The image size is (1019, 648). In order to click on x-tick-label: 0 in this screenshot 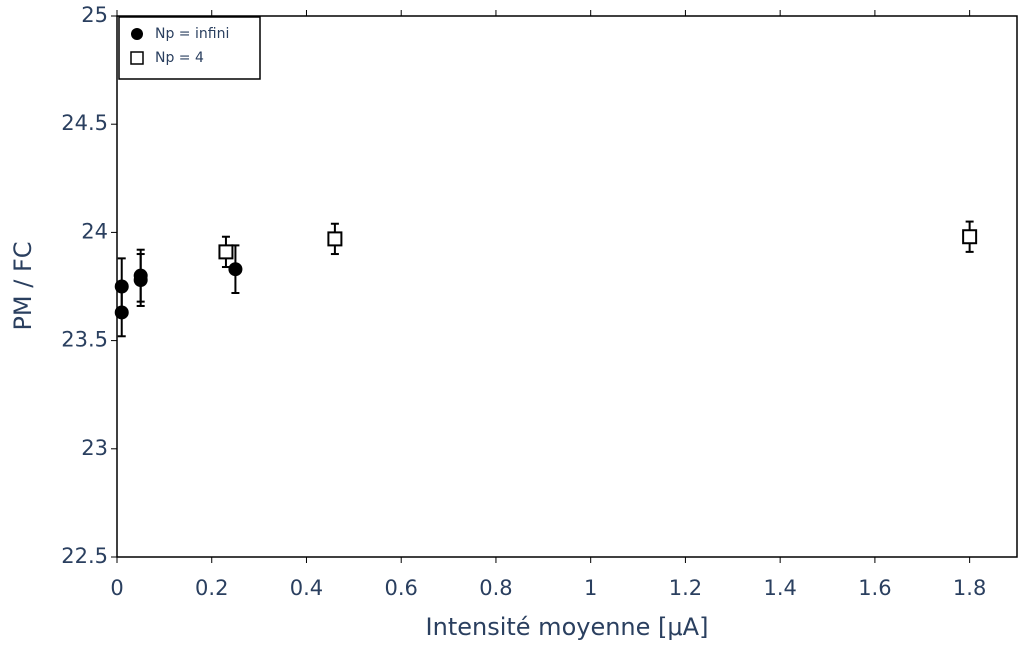, I will do `click(116, 588)`.